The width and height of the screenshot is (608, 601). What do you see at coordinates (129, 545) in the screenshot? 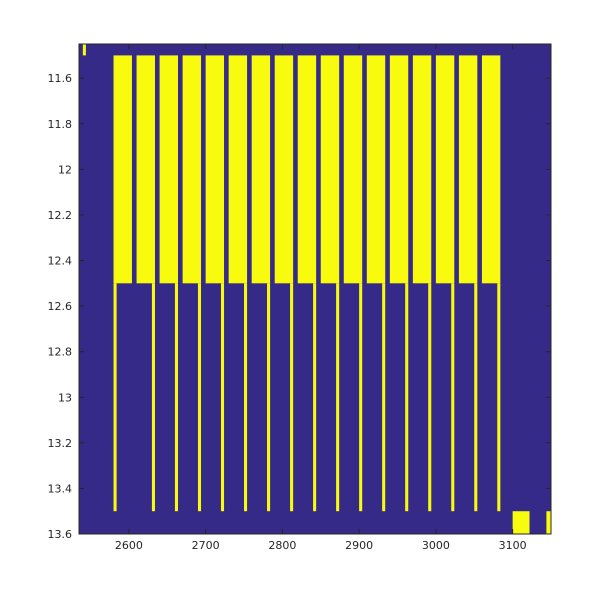
I see `x-tick-label-0: 2600` at bounding box center [129, 545].